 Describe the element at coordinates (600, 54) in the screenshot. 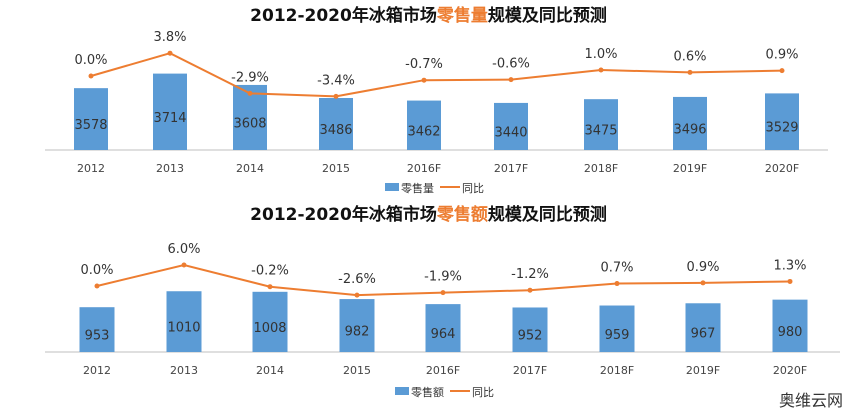

I see `line-value-label: 1.0%` at that location.